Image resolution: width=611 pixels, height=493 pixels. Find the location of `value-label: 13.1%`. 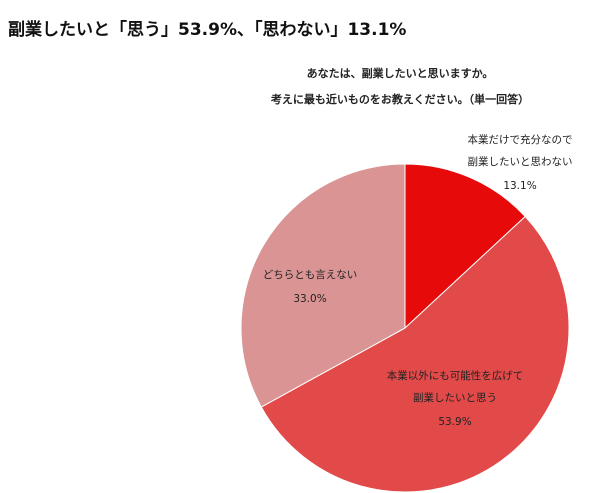

value-label: 13.1% is located at coordinates (519, 186).